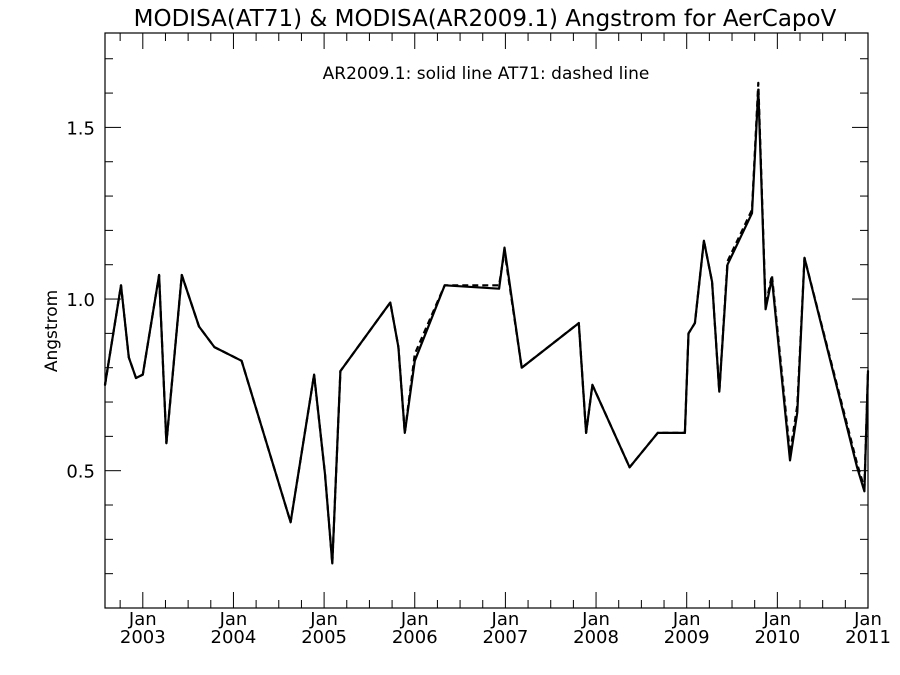  What do you see at coordinates (143, 637) in the screenshot?
I see `x-tick-year-label: 2003` at bounding box center [143, 637].